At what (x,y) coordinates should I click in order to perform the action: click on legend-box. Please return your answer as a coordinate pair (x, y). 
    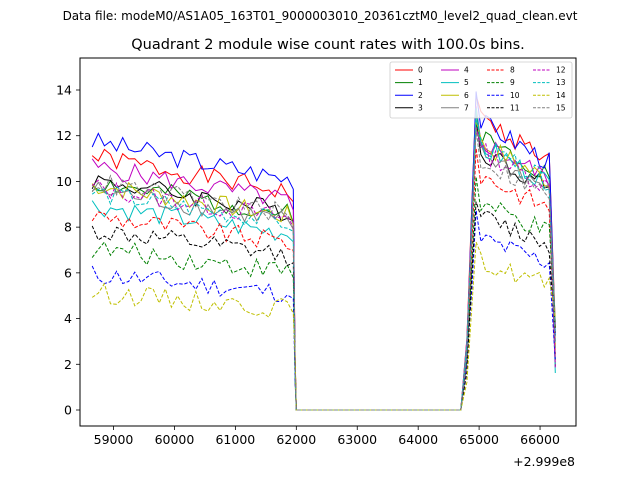
    Looking at the image, I should click on (481, 90).